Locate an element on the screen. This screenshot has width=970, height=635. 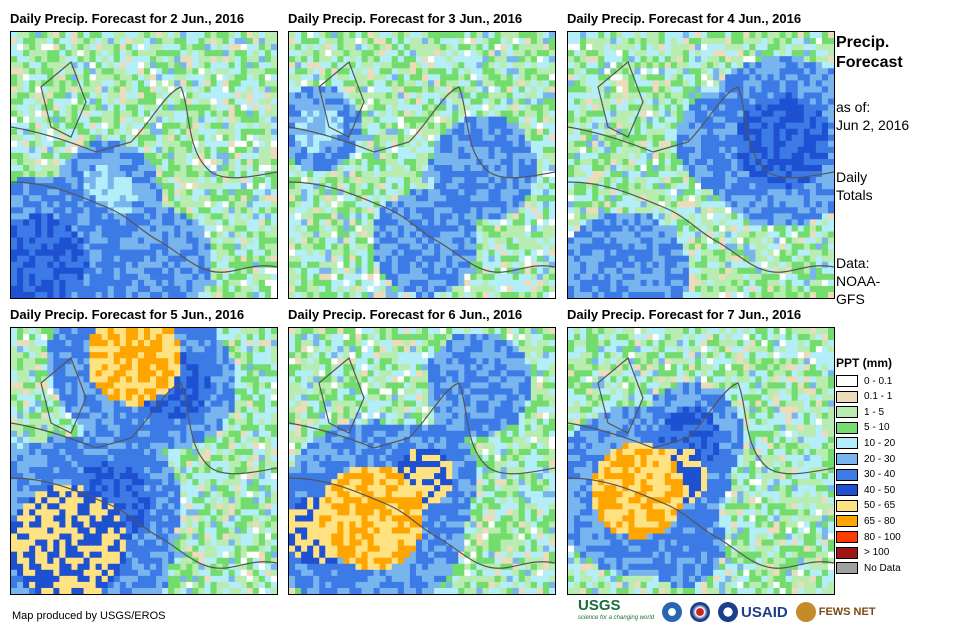
legend-item: 65 - 80 is located at coordinates (865, 521).